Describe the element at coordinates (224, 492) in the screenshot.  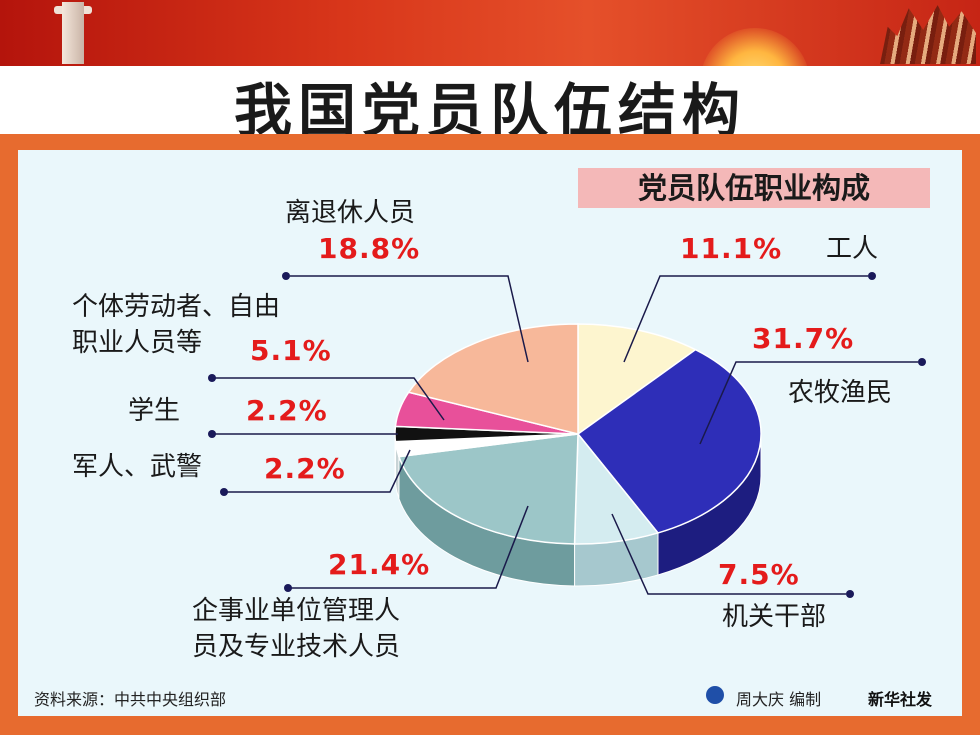
I see `leader-dot-military` at that location.